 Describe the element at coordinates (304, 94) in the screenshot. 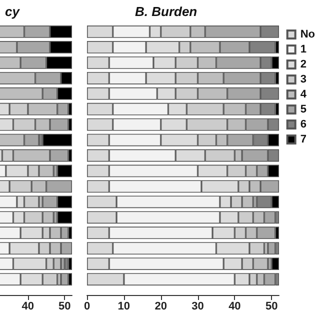

I see `legend-label: 4` at that location.